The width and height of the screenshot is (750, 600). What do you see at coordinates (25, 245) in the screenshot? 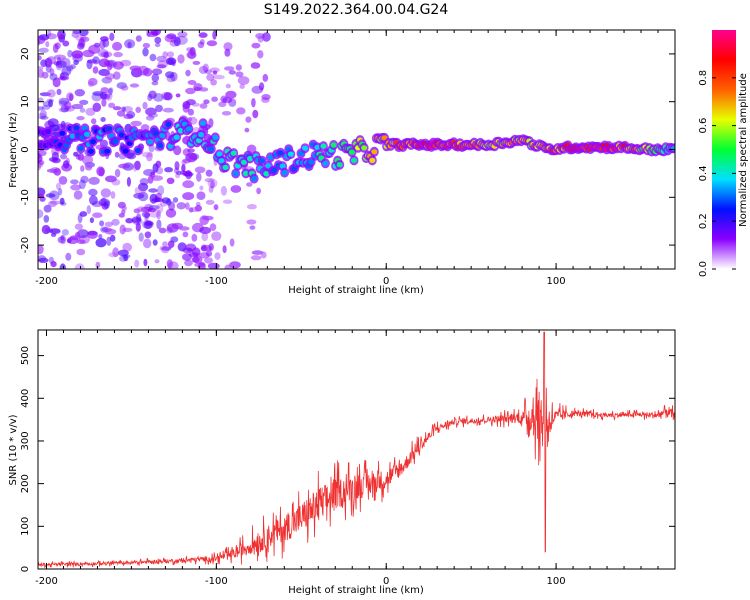
I see `y-tick-label: -20` at bounding box center [25, 245].